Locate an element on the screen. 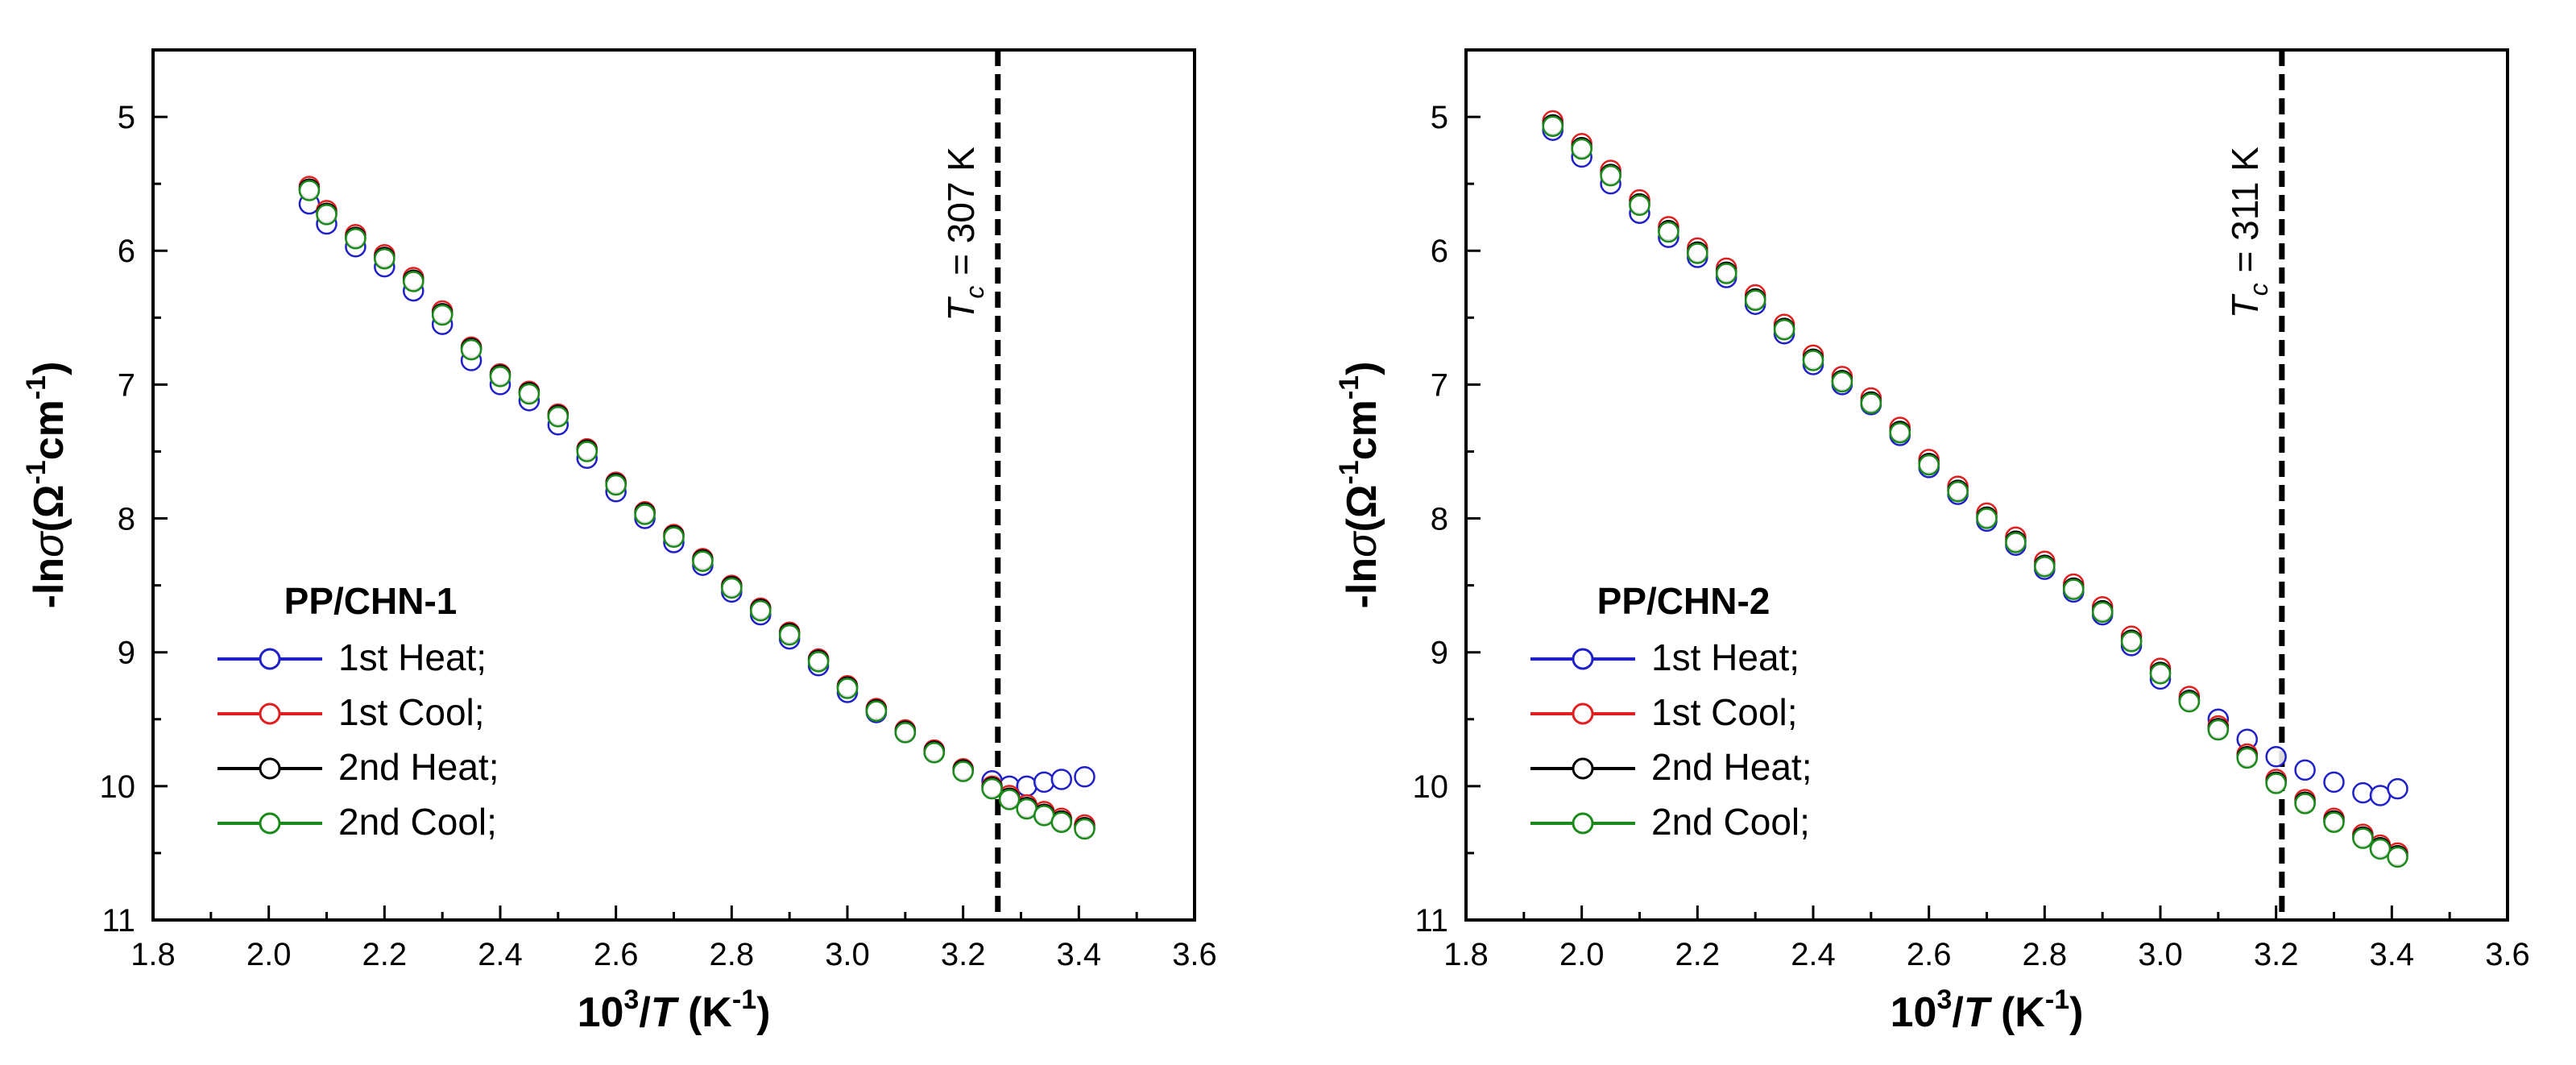 This screenshot has width=2576, height=1065. x-tick-label: 1.8 is located at coordinates (1466, 954).